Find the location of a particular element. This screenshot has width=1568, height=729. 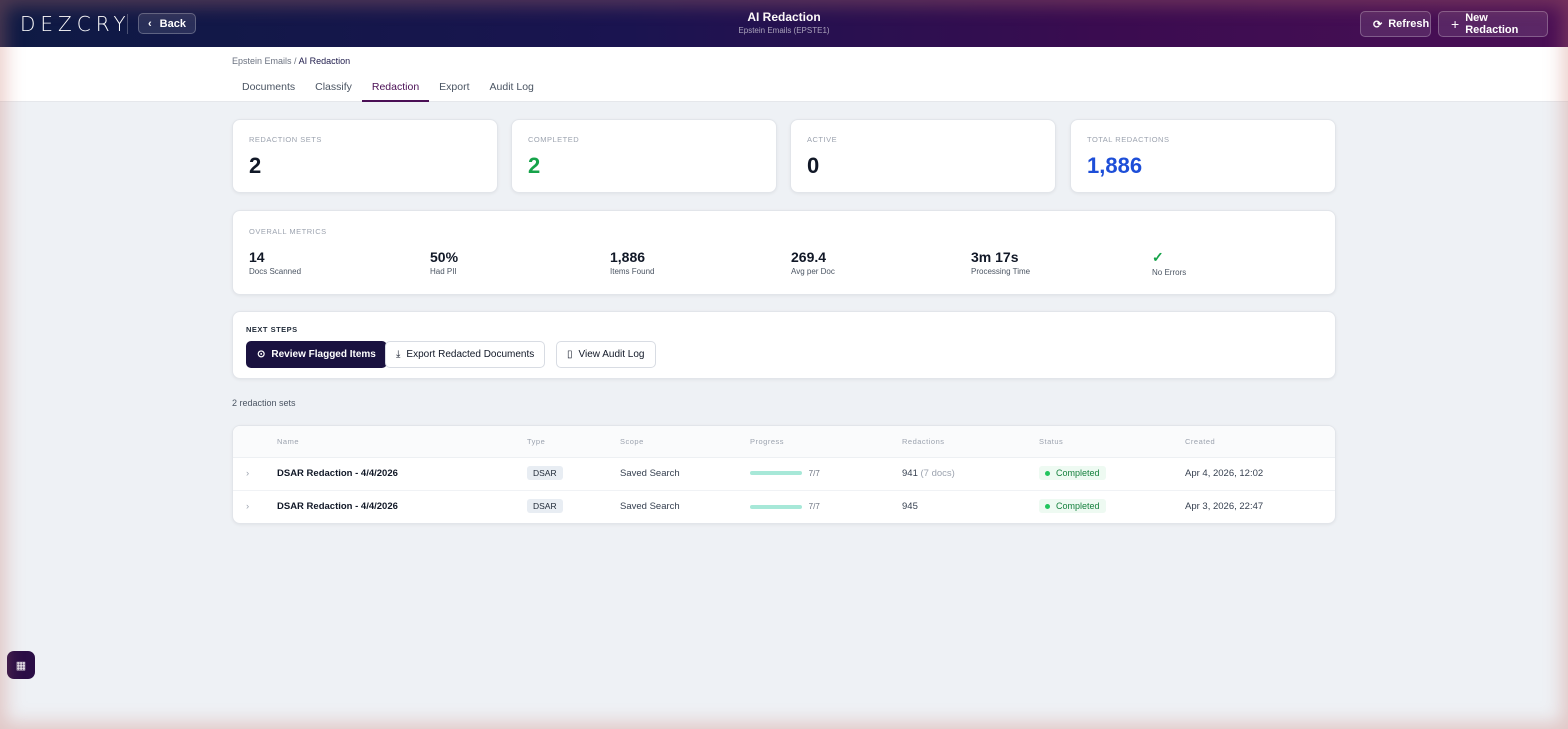

stat-label: Completed is located at coordinates (554, 139).